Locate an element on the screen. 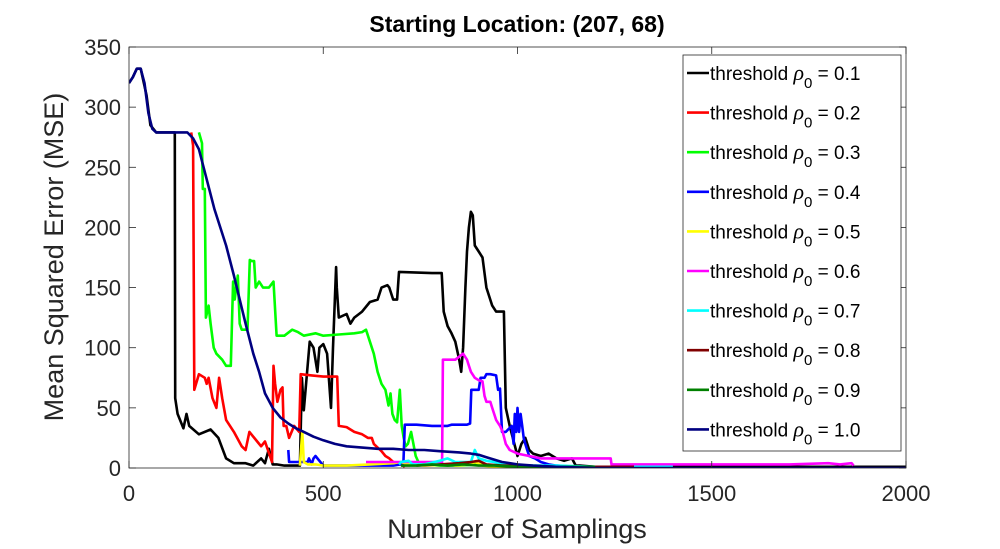 Image resolution: width=1000 pixels, height=549 pixels. legend-label: threshold ρ0 = 0.9 is located at coordinates (785, 393).